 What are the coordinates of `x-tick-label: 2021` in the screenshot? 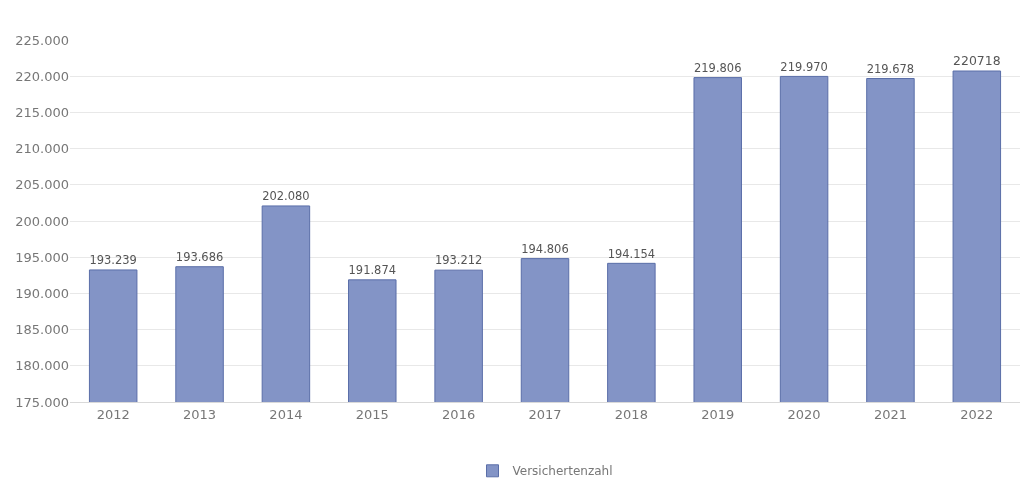 It's located at (890, 414).